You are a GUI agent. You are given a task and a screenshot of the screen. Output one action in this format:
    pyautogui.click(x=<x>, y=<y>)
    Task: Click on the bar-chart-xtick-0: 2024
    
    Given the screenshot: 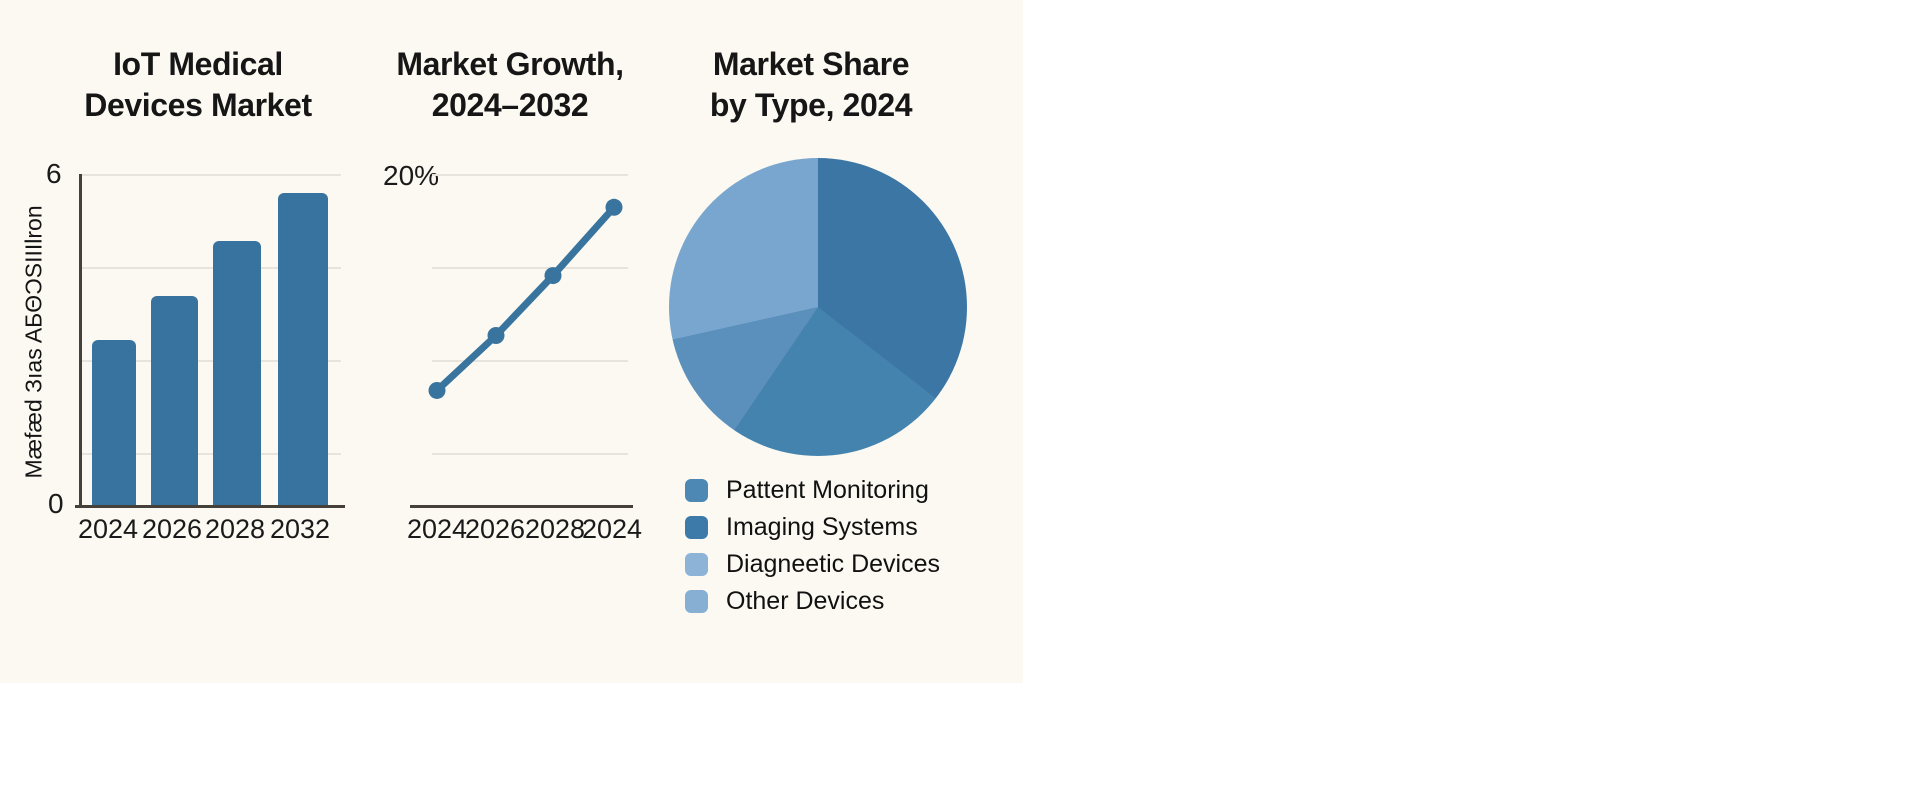 What is the action you would take?
    pyautogui.click(x=108, y=529)
    